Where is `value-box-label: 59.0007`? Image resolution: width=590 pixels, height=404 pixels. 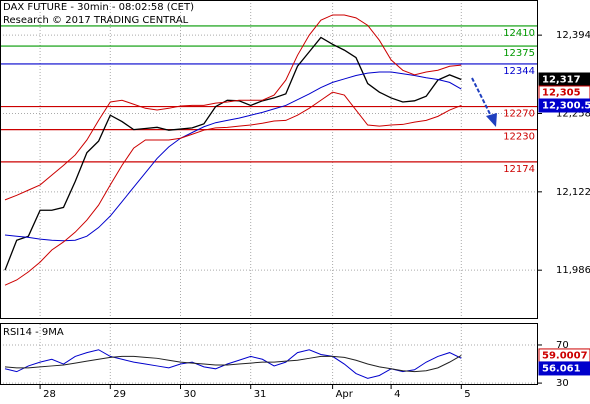 value-box-label: 59.0007 is located at coordinates (565, 355).